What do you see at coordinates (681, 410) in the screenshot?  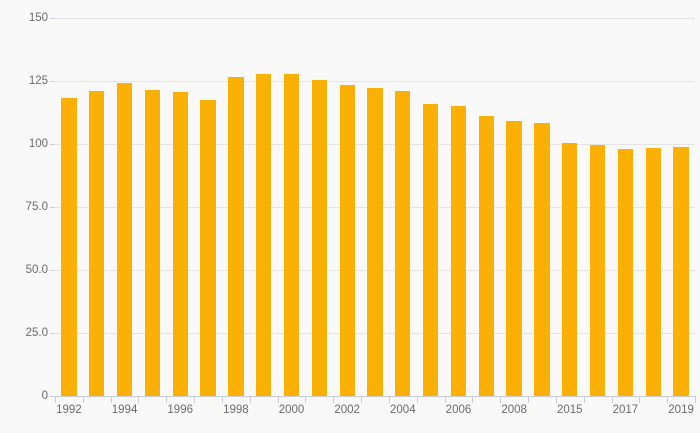 I see `x-tick-label: 2019` at bounding box center [681, 410].